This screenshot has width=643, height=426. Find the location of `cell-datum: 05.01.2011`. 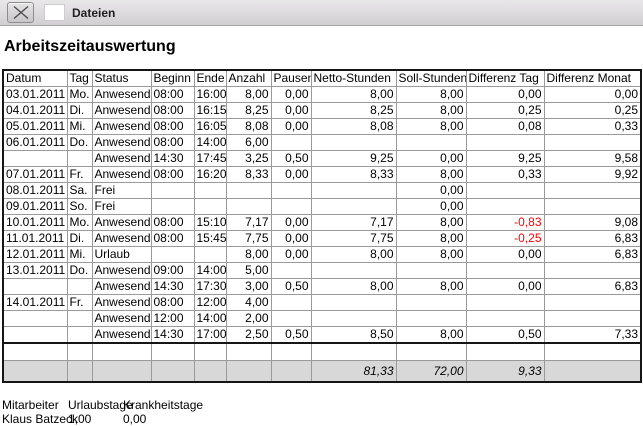

cell-datum: 05.01.2011 is located at coordinates (35, 126).